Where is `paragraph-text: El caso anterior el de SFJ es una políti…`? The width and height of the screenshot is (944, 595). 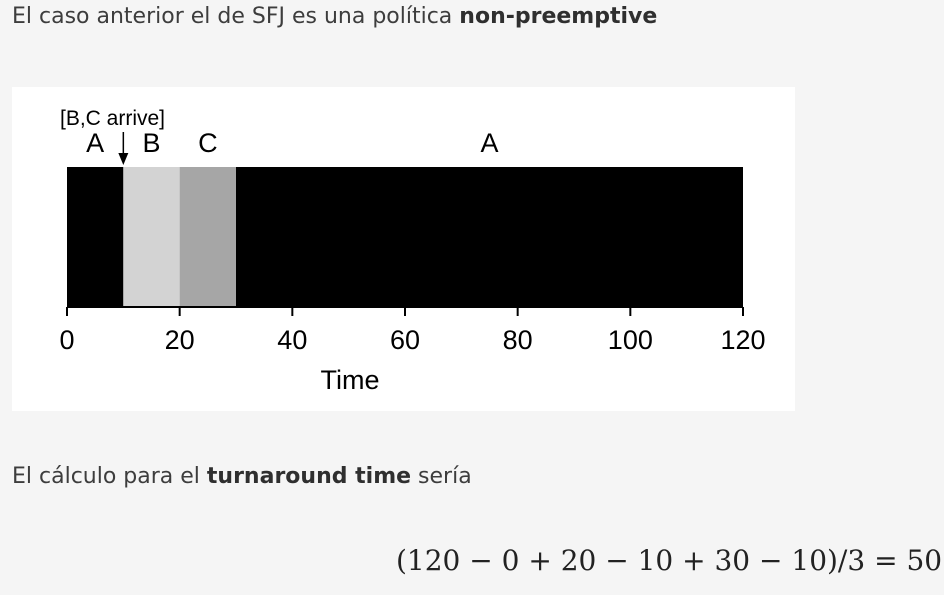
paragraph-text: El caso anterior el de SFJ es una políti… is located at coordinates (236, 16).